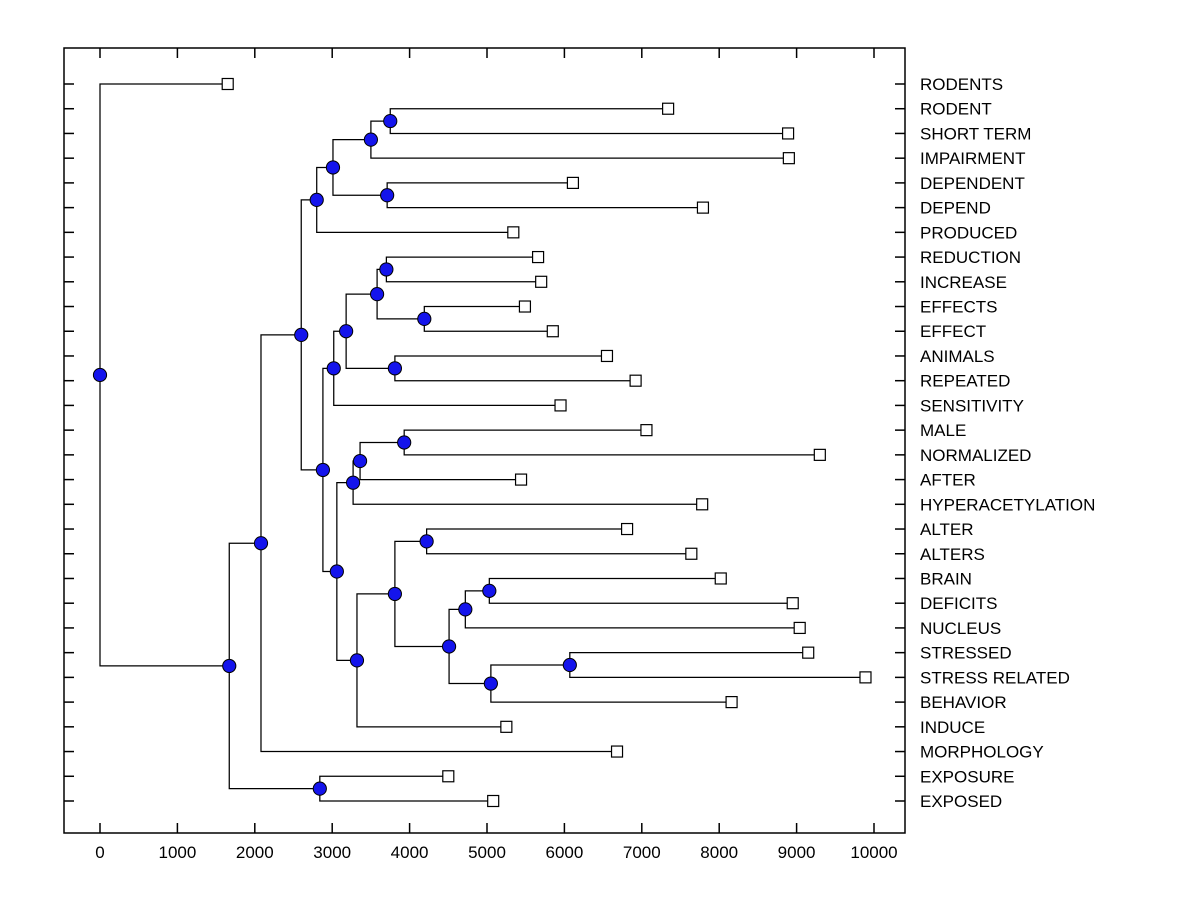 Image resolution: width=1200 pixels, height=900 pixels. Describe the element at coordinates (952, 727) in the screenshot. I see `leaf-label: INDUCE` at that location.